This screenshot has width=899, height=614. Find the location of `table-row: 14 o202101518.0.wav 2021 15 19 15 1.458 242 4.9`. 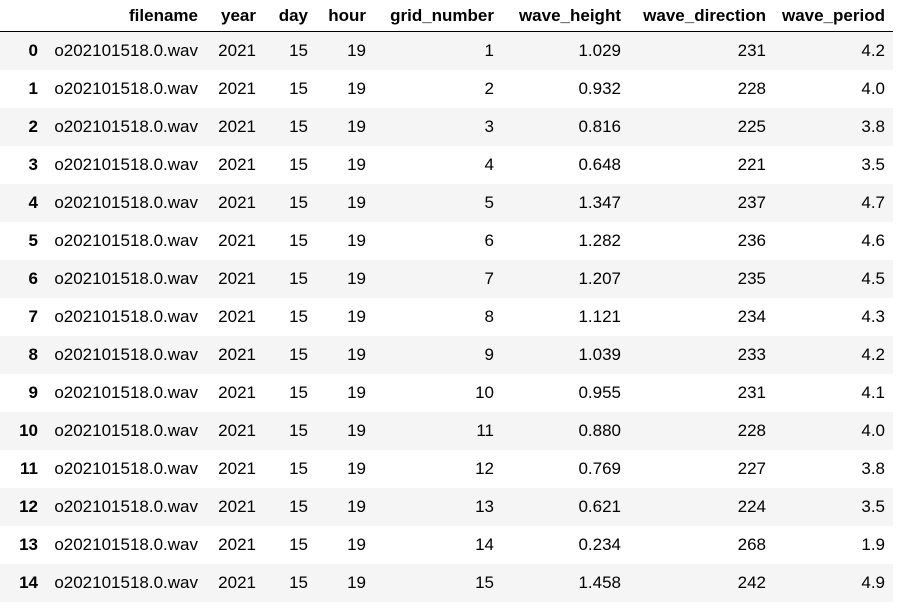

table-row: 14 o202101518.0.wav 2021 15 19 15 1.458 242 4.9 is located at coordinates (446, 582).